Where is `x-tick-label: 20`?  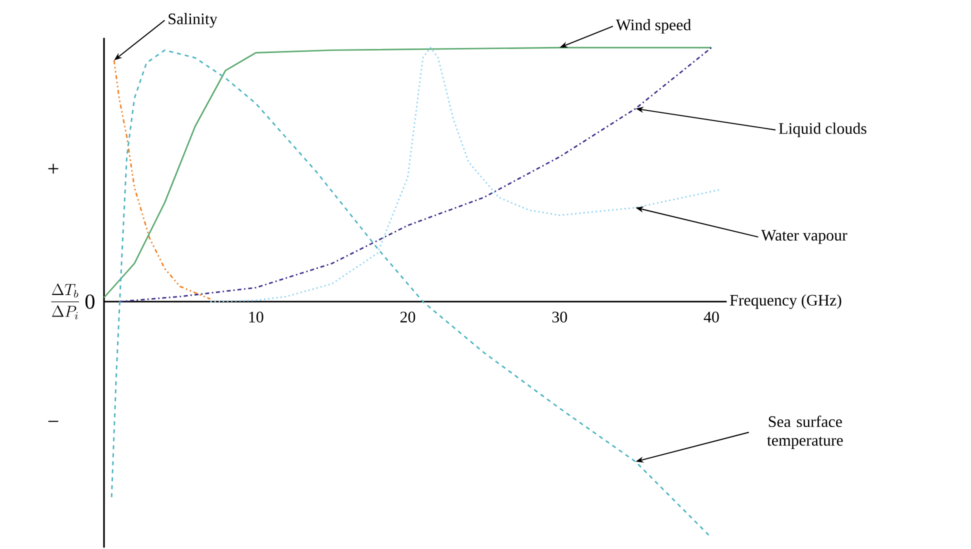 x-tick-label: 20 is located at coordinates (408, 317).